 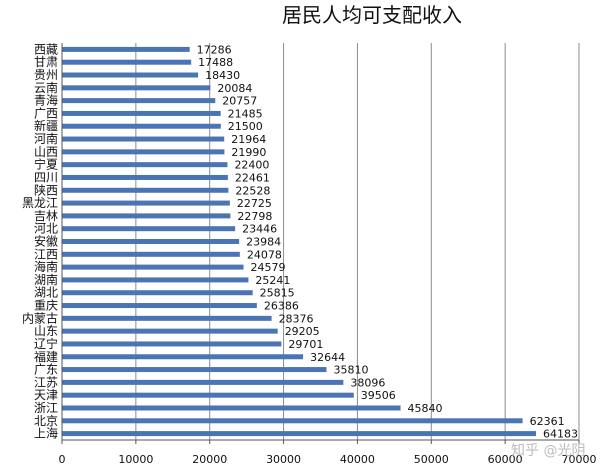 What do you see at coordinates (281, 306) in the screenshot?
I see `value-label: 26386` at bounding box center [281, 306].